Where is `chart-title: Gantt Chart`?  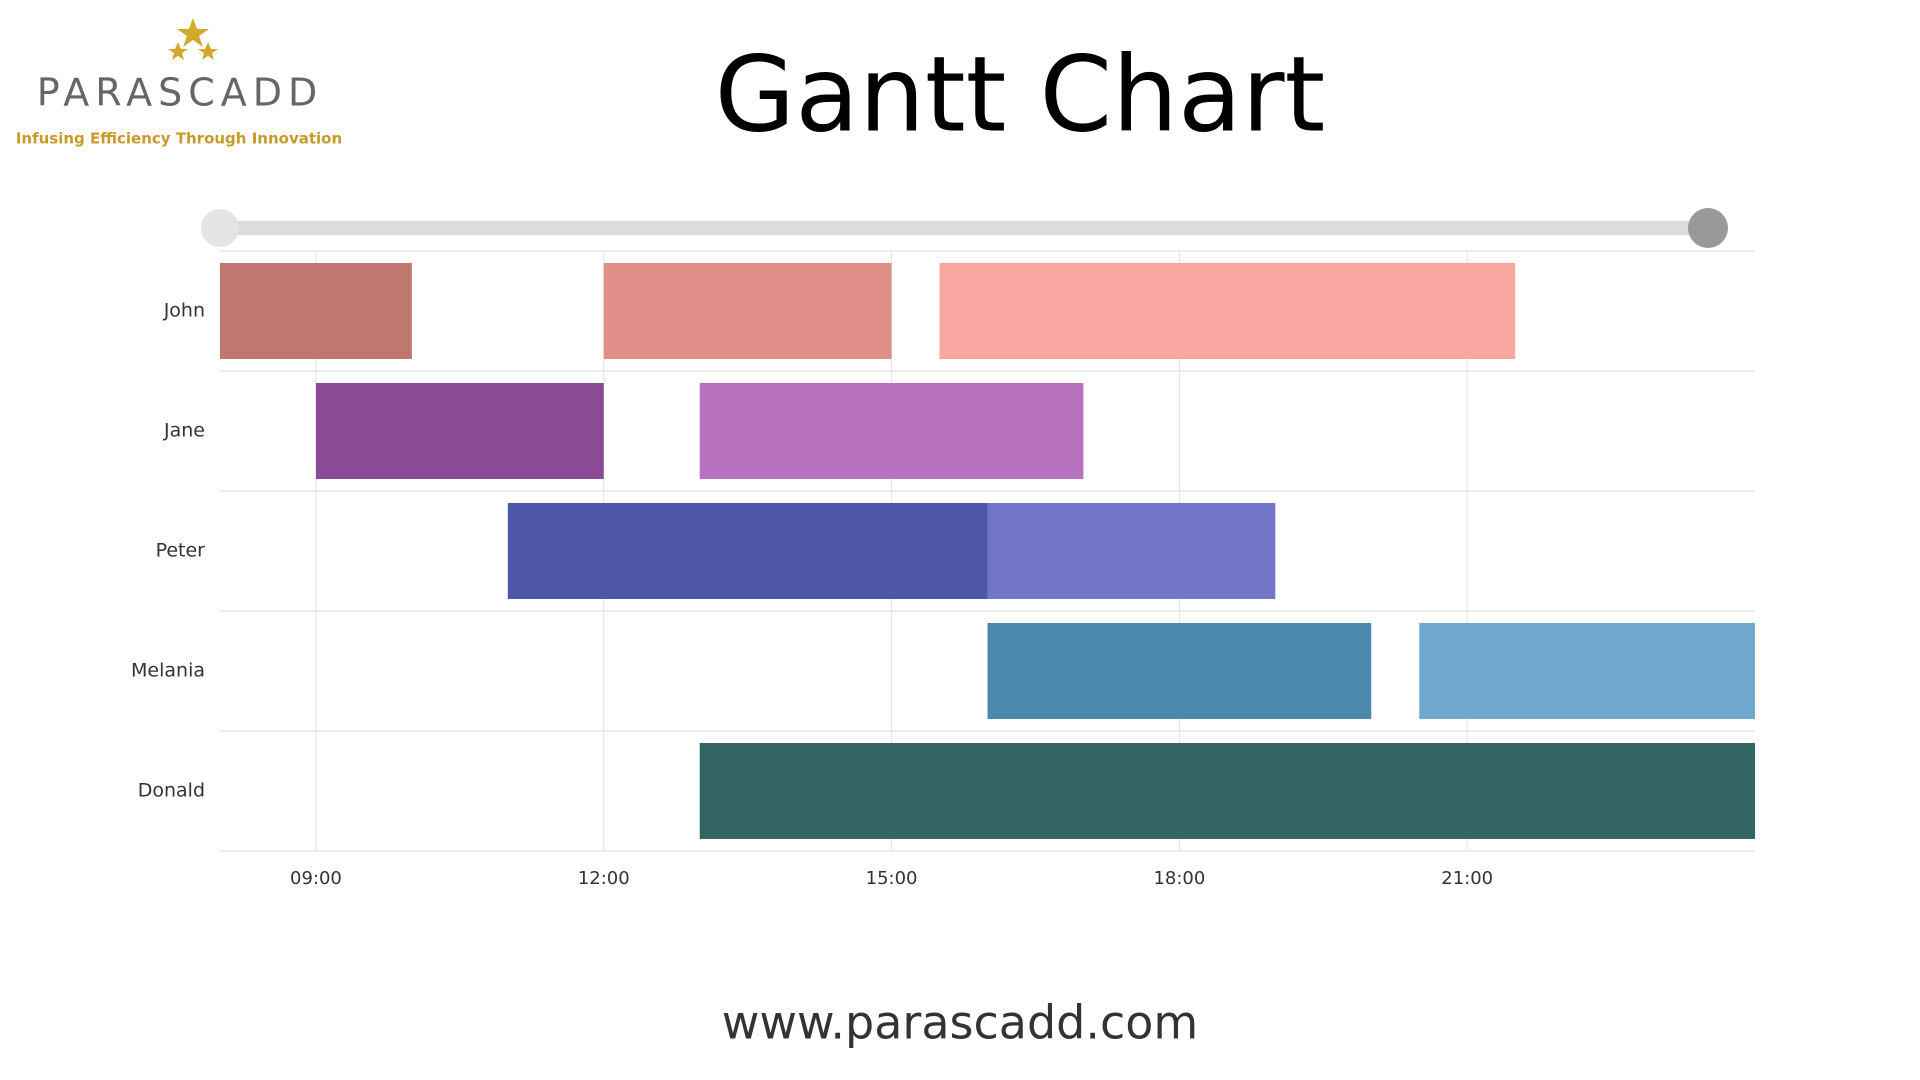 chart-title: Gantt Chart is located at coordinates (1020, 94).